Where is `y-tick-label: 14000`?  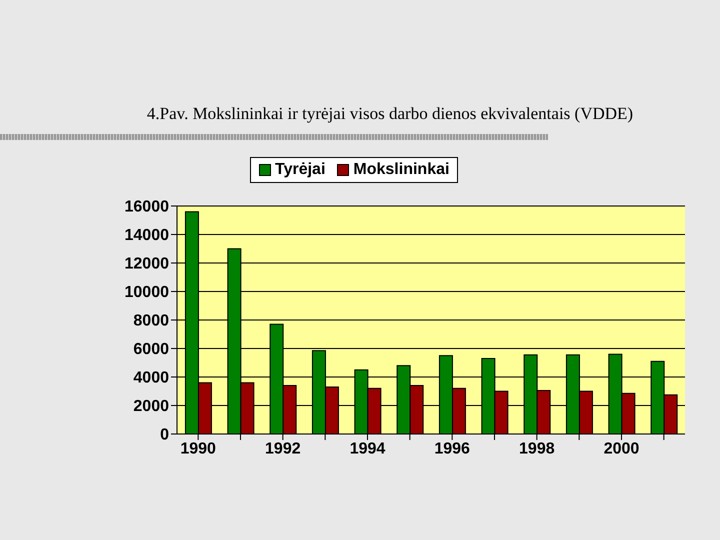
y-tick-label: 14000 is located at coordinates (147, 235).